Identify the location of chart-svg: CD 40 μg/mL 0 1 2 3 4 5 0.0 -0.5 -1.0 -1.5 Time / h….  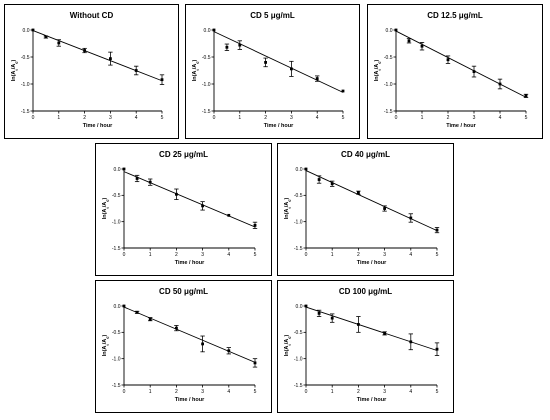
(362, 208).